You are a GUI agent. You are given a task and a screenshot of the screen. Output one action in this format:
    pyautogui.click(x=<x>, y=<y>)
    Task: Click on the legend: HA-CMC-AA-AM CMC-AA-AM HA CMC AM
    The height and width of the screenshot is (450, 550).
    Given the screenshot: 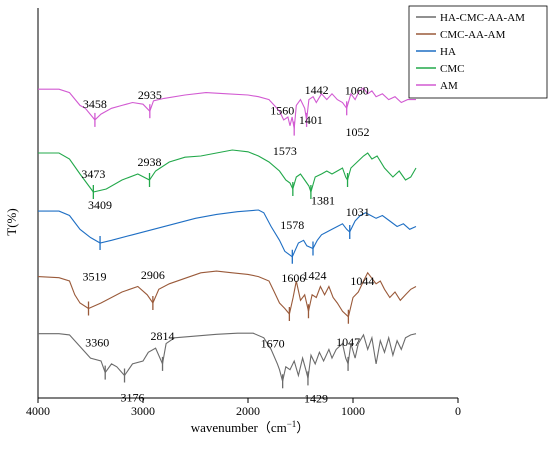 What is the action you would take?
    pyautogui.click(x=478, y=52)
    